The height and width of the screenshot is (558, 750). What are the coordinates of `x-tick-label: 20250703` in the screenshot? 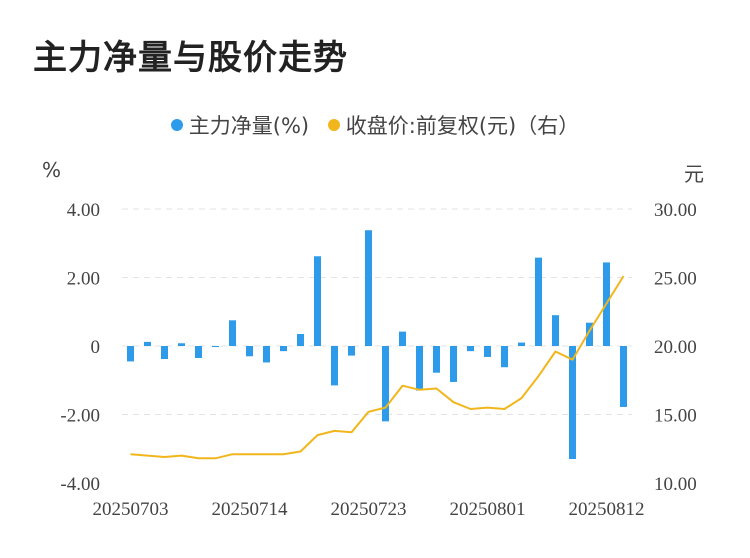 It's located at (131, 509).